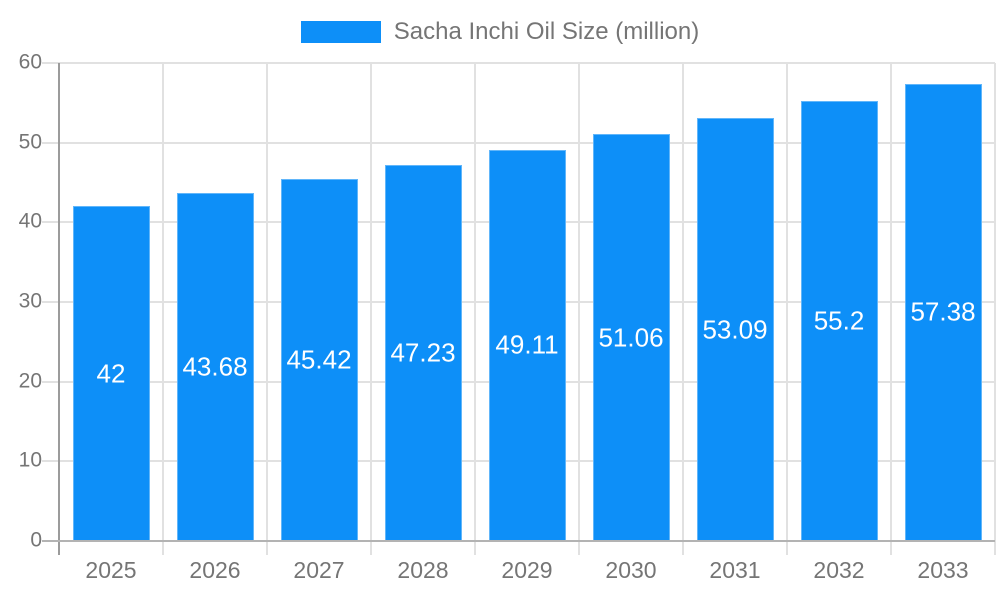  Describe the element at coordinates (943, 570) in the screenshot. I see `x-tick-label: 2033` at that location.